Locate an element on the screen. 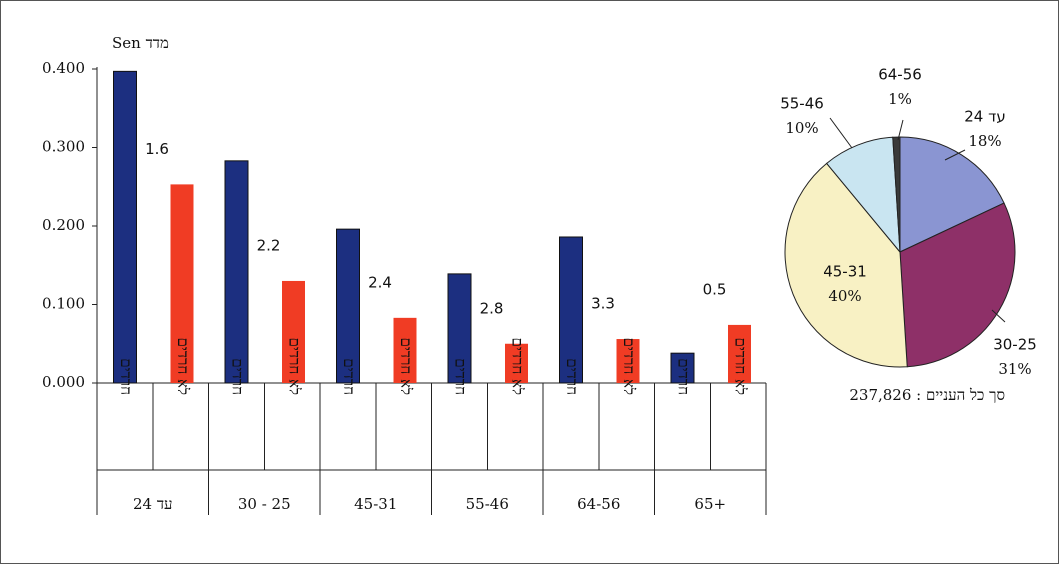 This screenshot has height=564, width=1059. ratio-label: 1.6 is located at coordinates (157, 149).